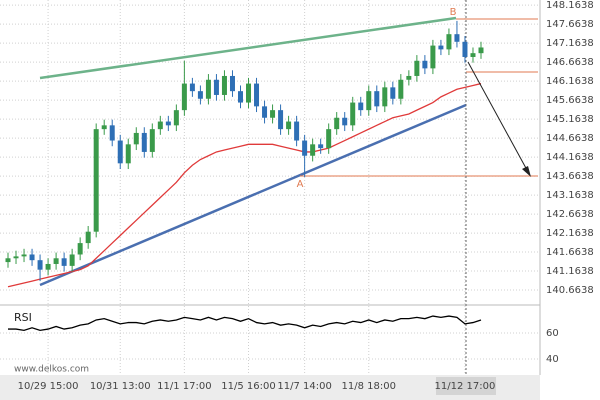 The height and width of the screenshot is (400, 600). I want to click on y-tick-label: 141.6638, so click(570, 252).